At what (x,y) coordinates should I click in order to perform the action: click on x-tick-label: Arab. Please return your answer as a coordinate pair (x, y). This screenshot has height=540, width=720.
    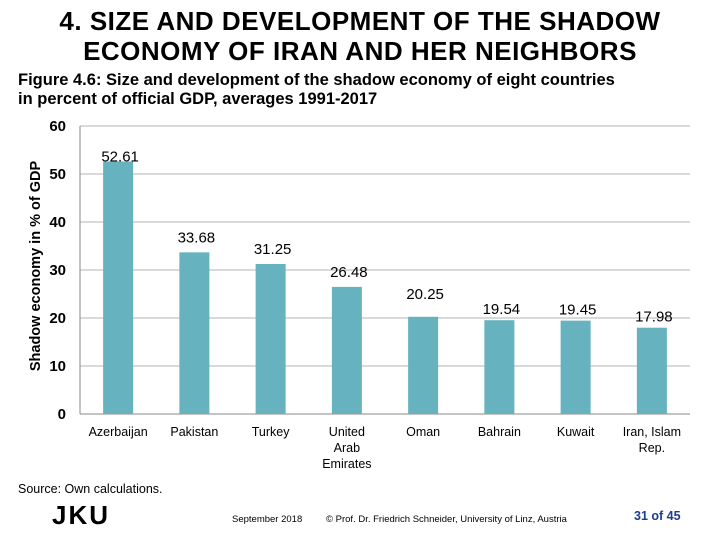
    Looking at the image, I should click on (347, 448).